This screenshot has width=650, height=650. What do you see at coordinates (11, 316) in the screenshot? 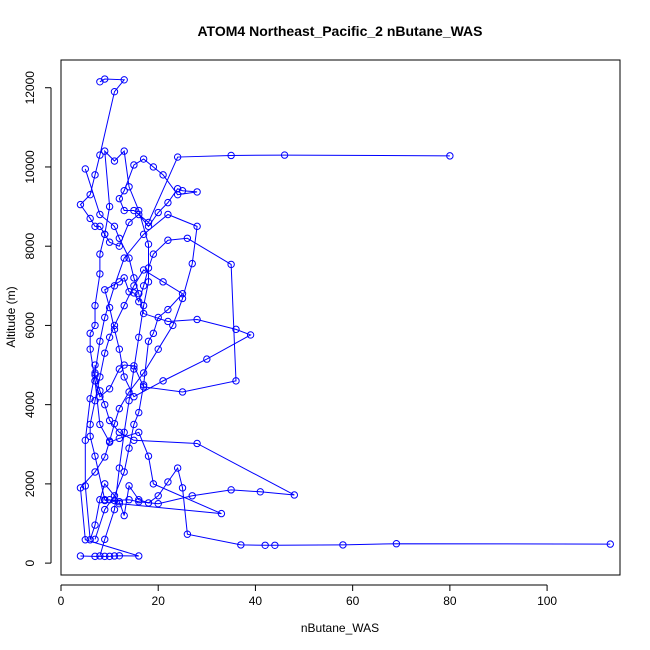
I see `y-axis-title: Altitude (m)` at bounding box center [11, 316].